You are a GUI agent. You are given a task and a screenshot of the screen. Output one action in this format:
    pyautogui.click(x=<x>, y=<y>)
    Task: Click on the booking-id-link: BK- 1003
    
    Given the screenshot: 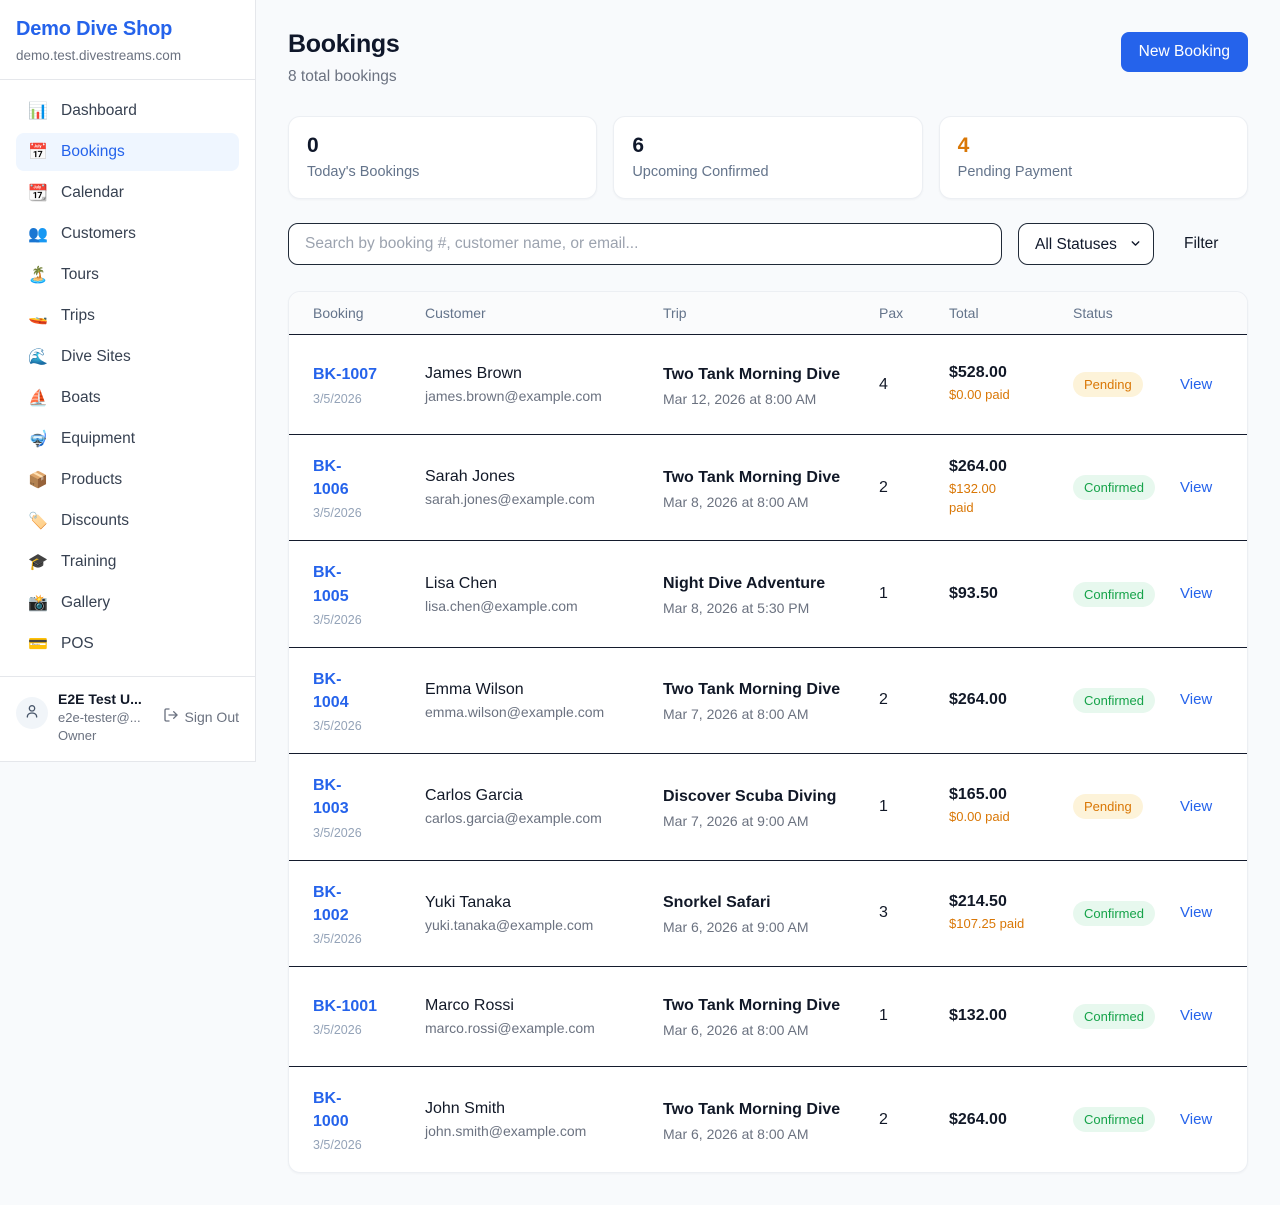 What is the action you would take?
    pyautogui.click(x=331, y=797)
    